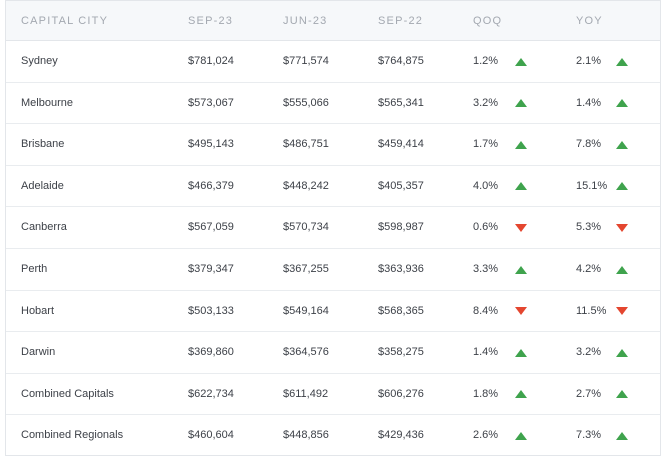 Image resolution: width=665 pixels, height=460 pixels. I want to click on value-jun-23: $448,856, so click(306, 435).